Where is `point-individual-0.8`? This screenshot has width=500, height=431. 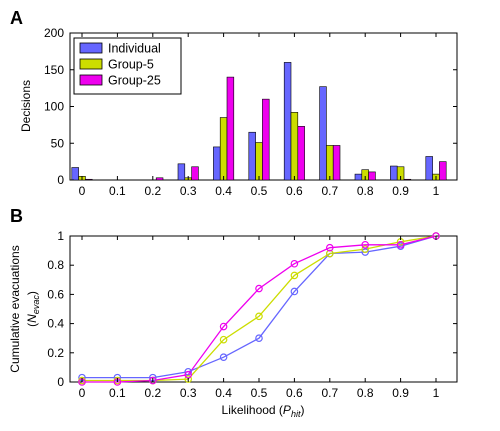
point-individual-0.8 is located at coordinates (365, 252).